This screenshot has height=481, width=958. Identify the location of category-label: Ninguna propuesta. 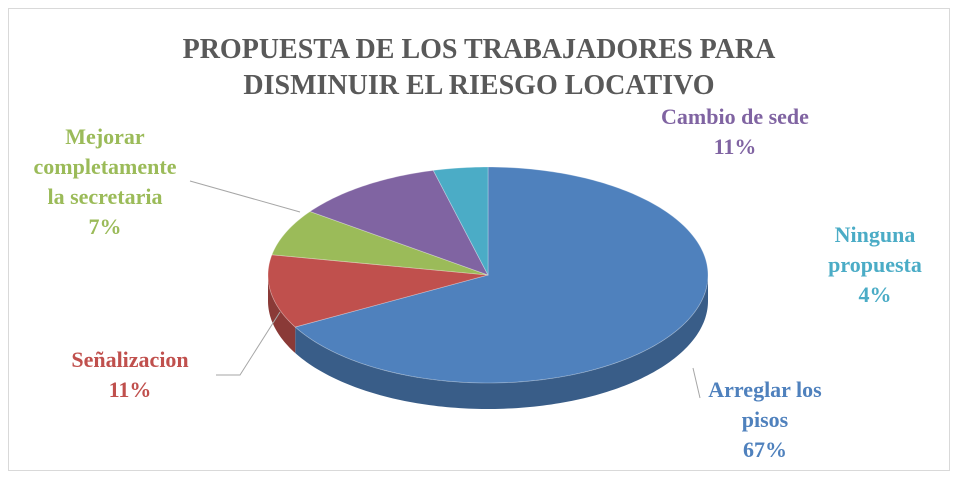
(875, 249).